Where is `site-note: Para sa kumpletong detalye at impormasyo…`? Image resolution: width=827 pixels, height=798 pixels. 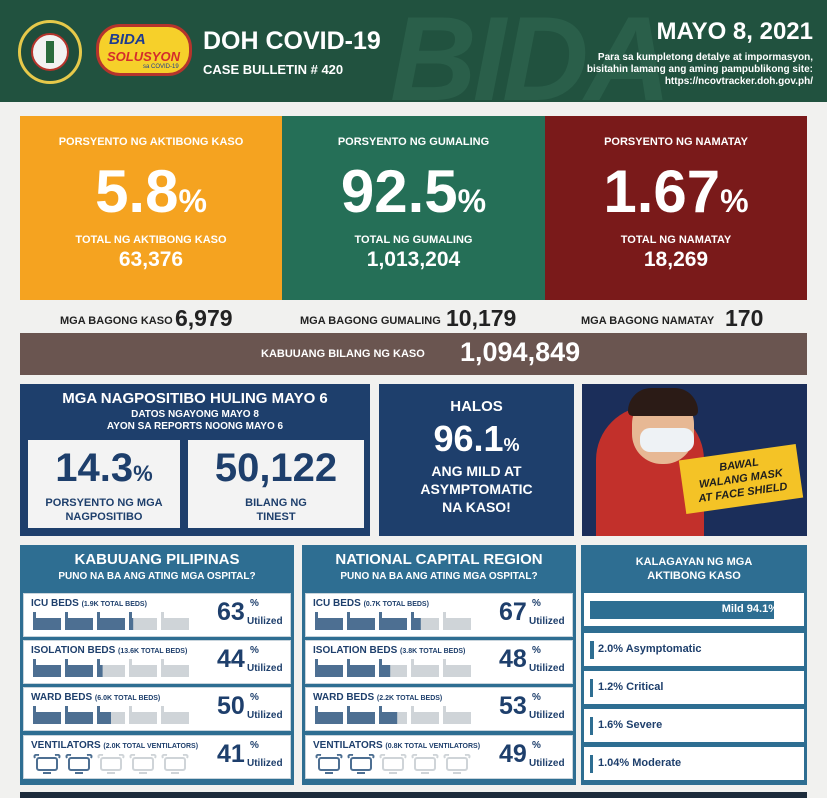 site-note: Para sa kumpletong detalye at impormasyo… is located at coordinates (663, 70).